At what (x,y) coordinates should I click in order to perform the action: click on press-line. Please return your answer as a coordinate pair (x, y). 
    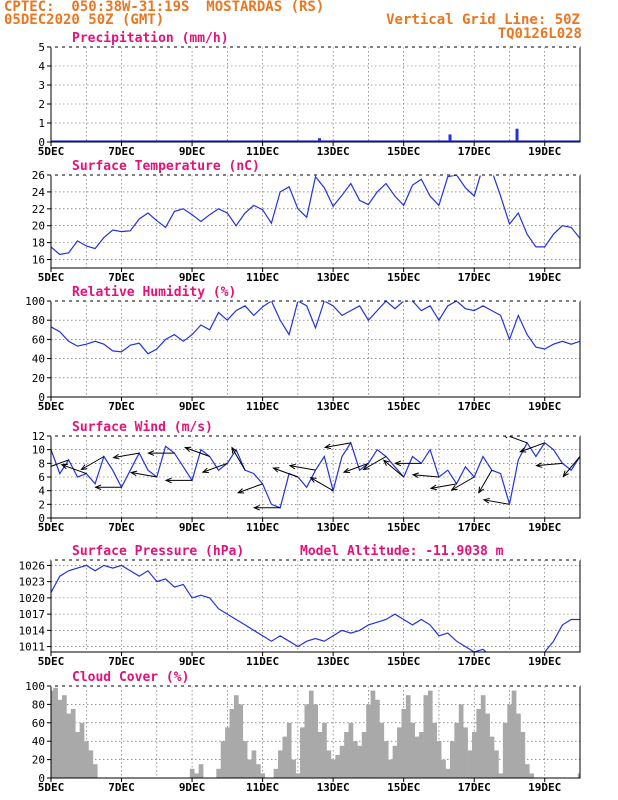
    Looking at the image, I should click on (315, 608).